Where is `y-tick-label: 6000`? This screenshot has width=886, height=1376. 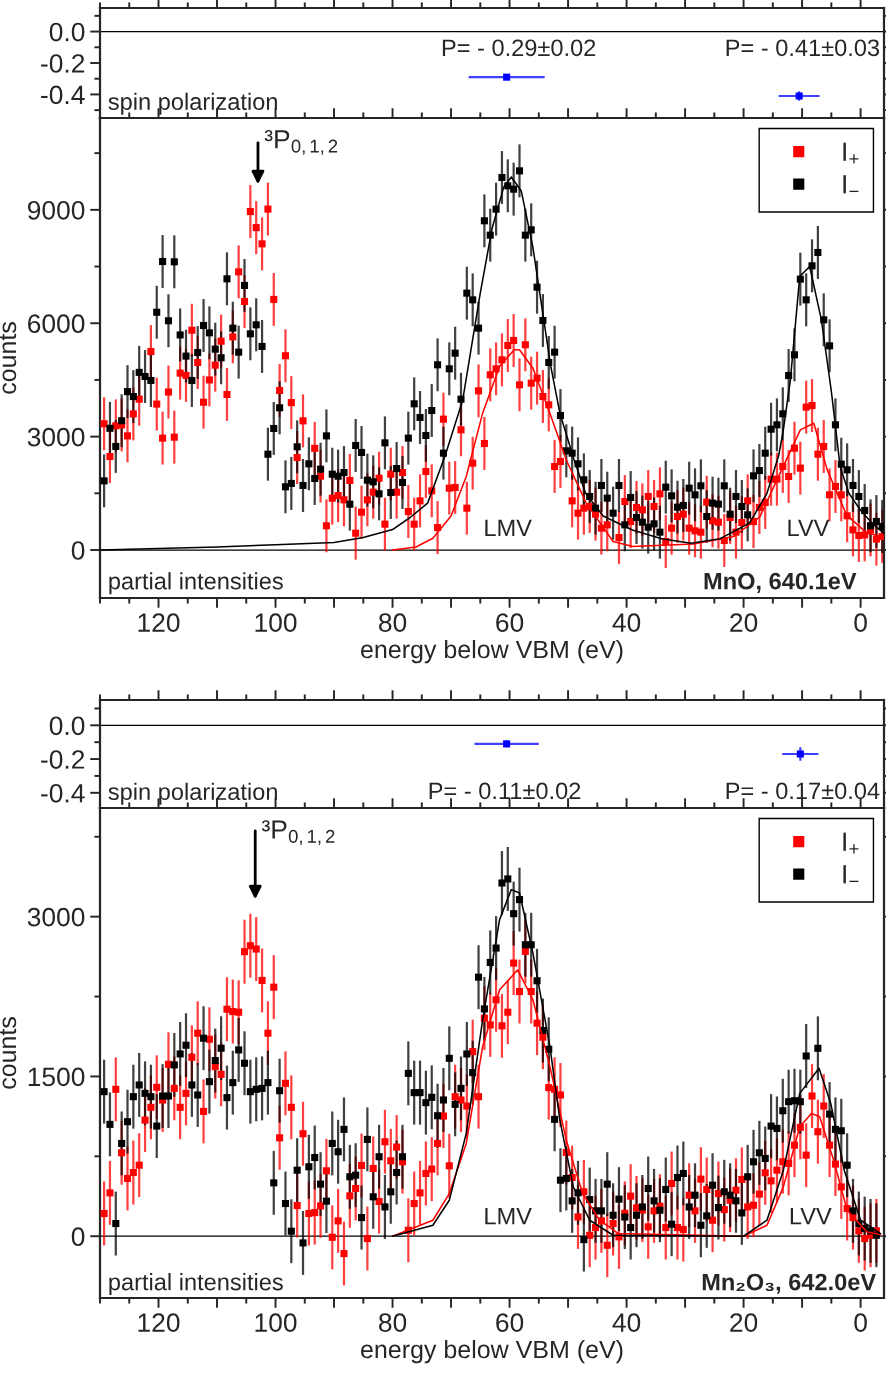
y-tick-label: 6000 is located at coordinates (56, 324).